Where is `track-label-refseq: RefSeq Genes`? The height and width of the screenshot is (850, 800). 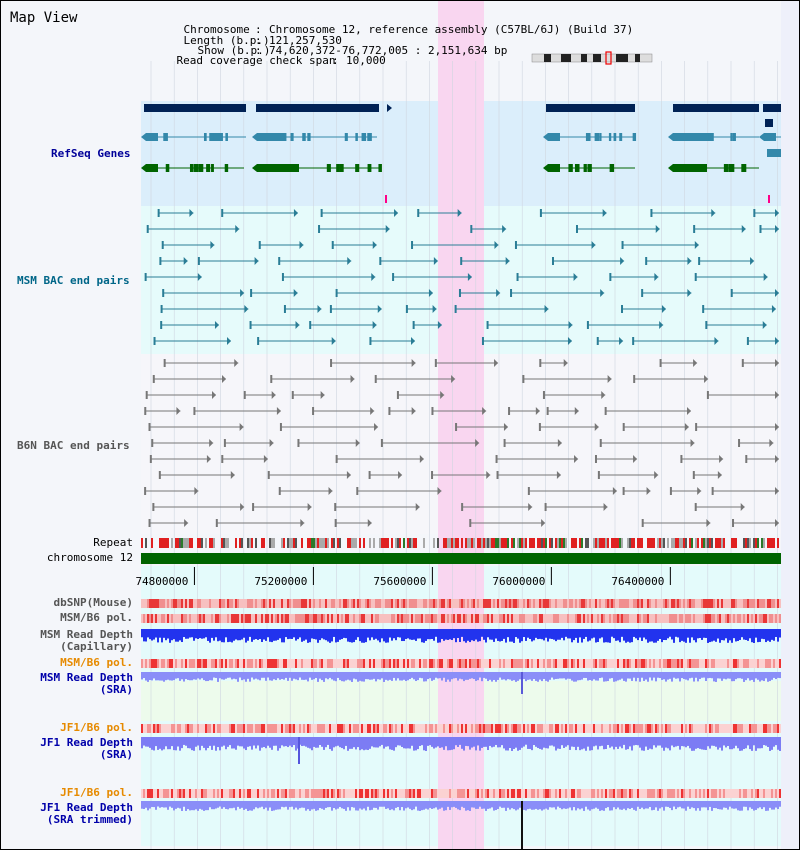
track-label-refseq: RefSeq Genes is located at coordinates (91, 153).